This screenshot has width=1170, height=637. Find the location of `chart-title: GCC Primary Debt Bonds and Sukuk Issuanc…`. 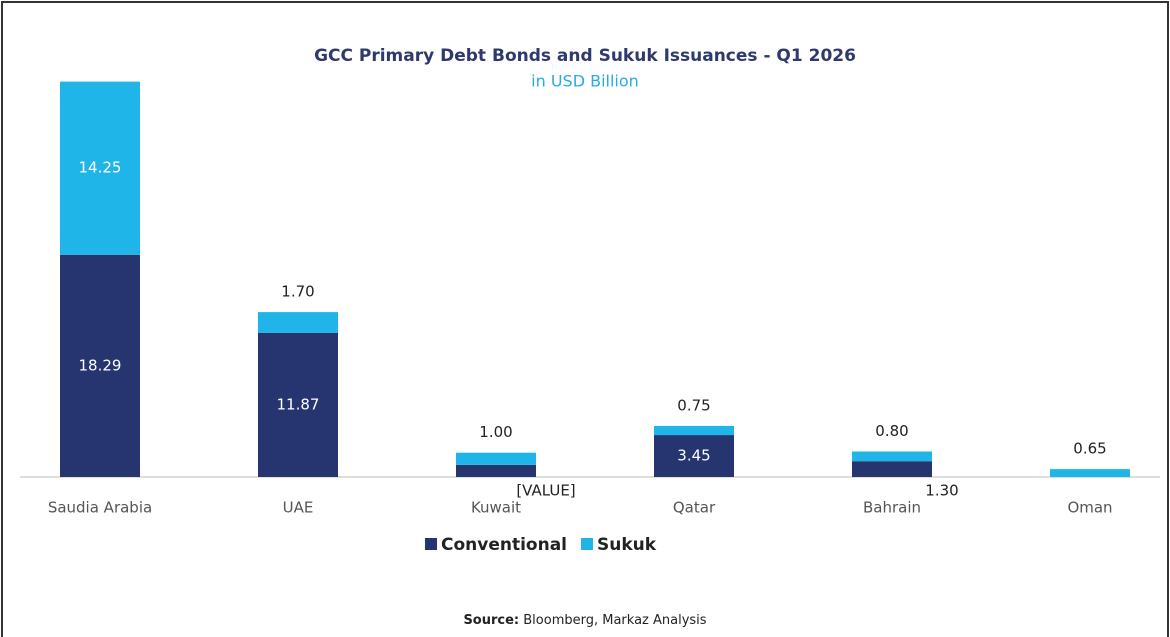

chart-title: GCC Primary Debt Bonds and Sukuk Issuanc… is located at coordinates (585, 56).